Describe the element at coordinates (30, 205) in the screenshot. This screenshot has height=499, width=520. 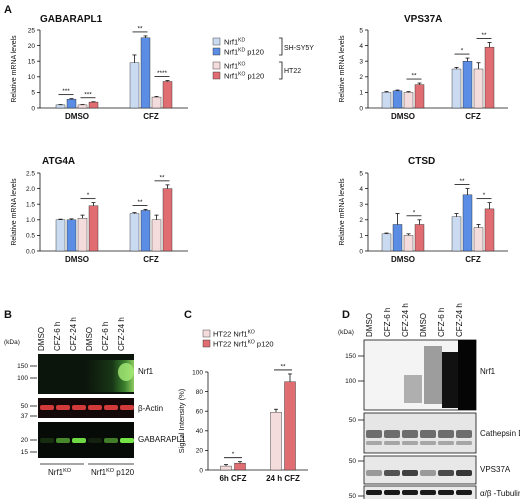
I see `y-tick-label: 1.5` at that location.